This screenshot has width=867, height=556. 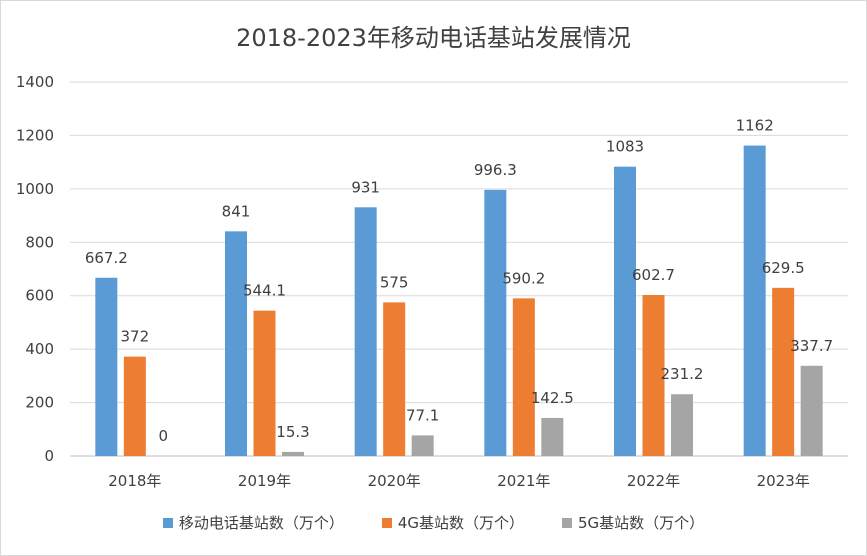 I want to click on data-label: 0, so click(x=164, y=436).